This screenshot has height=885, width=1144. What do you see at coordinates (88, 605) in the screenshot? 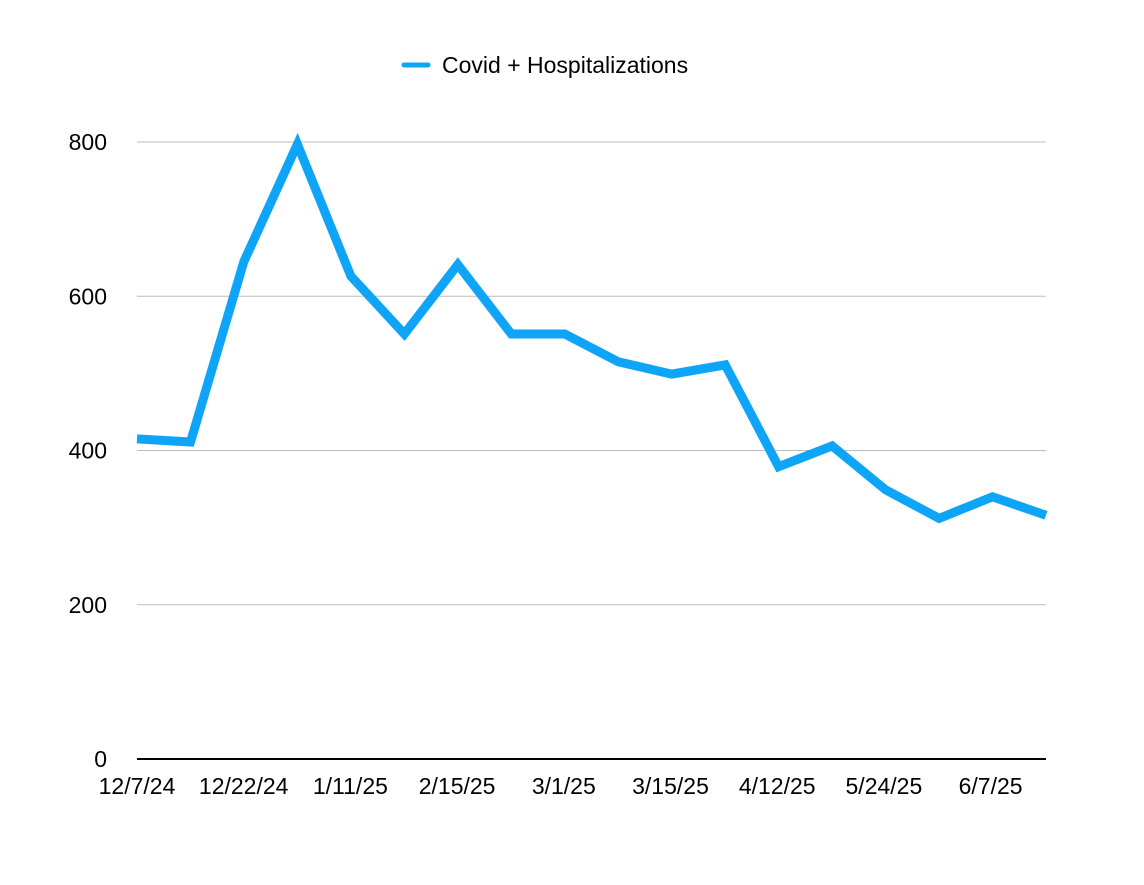
I see `y-tick-label-200: 200` at bounding box center [88, 605].